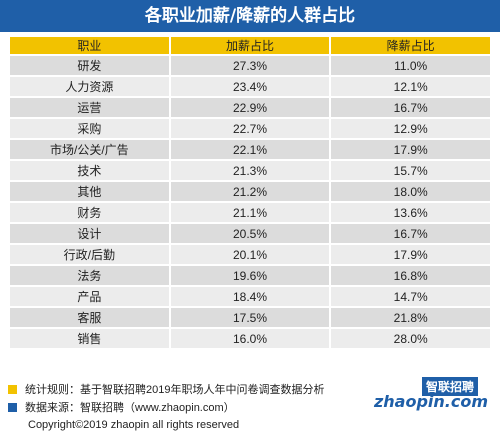 The width and height of the screenshot is (500, 435). Describe the element at coordinates (89, 275) in the screenshot. I see `occupation-cell: 法务` at that location.